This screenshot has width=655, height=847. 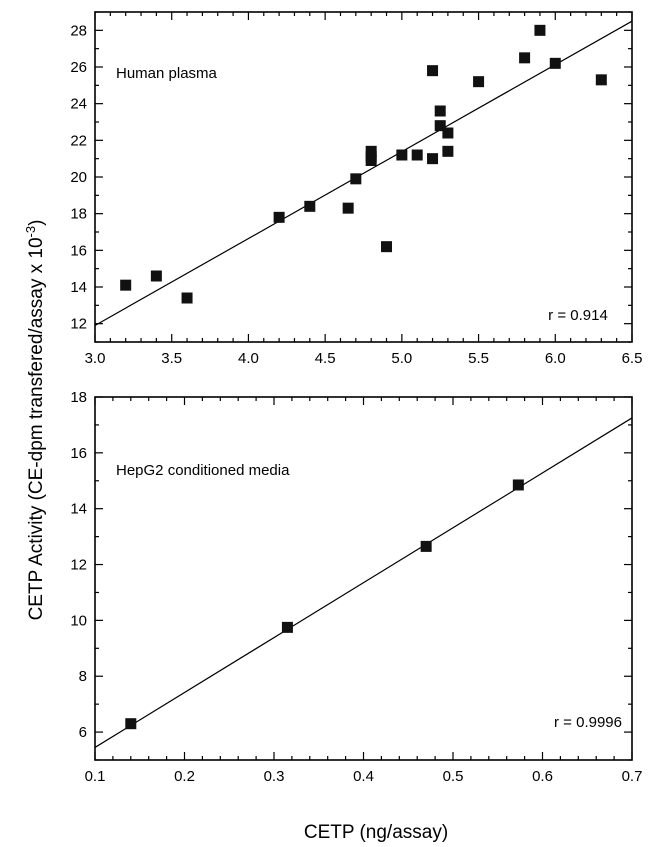 What do you see at coordinates (401, 358) in the screenshot?
I see `x-tick-label: 5.0` at bounding box center [401, 358].